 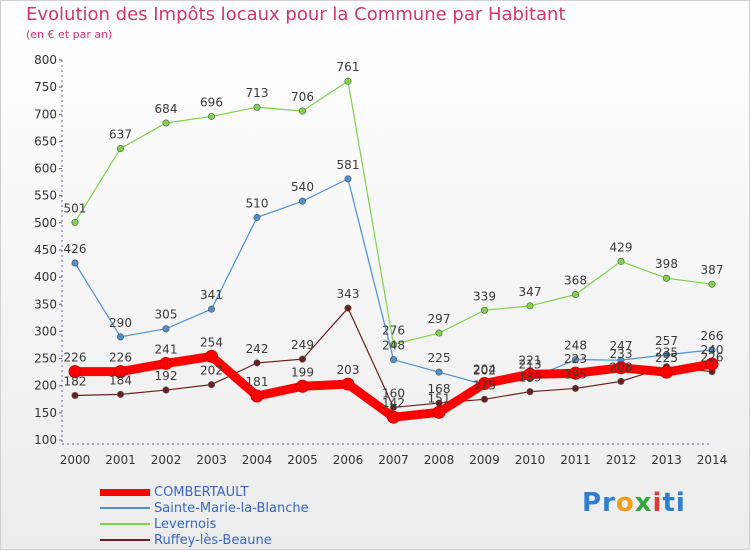 I want to click on data-label: 696, so click(x=211, y=102).